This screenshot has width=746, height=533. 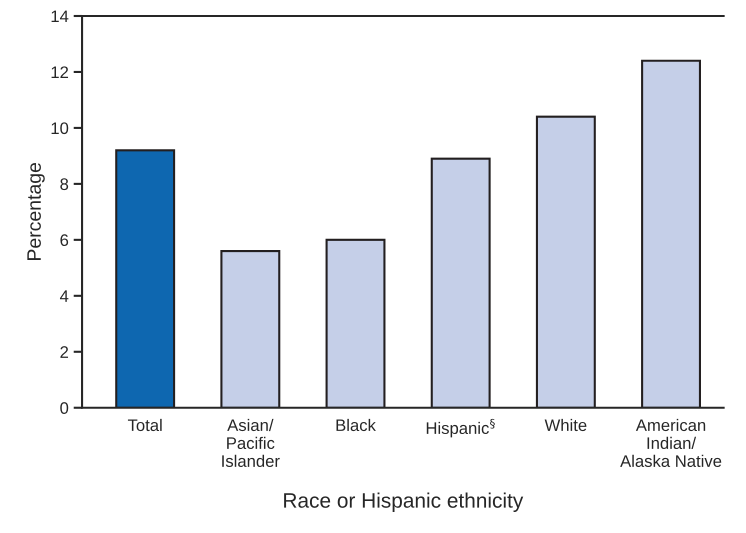 I want to click on y-axis-title: Percentage, so click(x=36, y=211).